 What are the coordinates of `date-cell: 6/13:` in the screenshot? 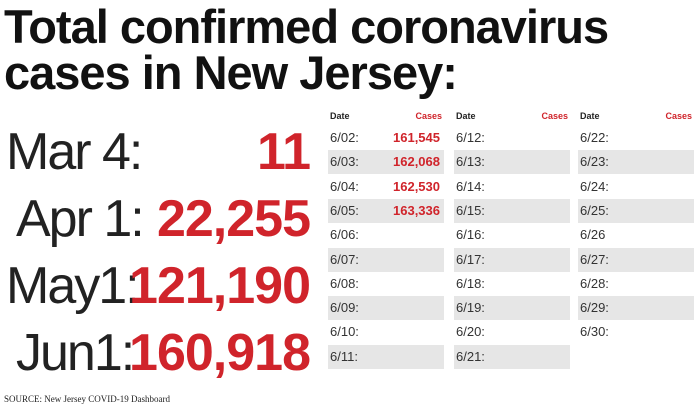 It's located at (470, 162).